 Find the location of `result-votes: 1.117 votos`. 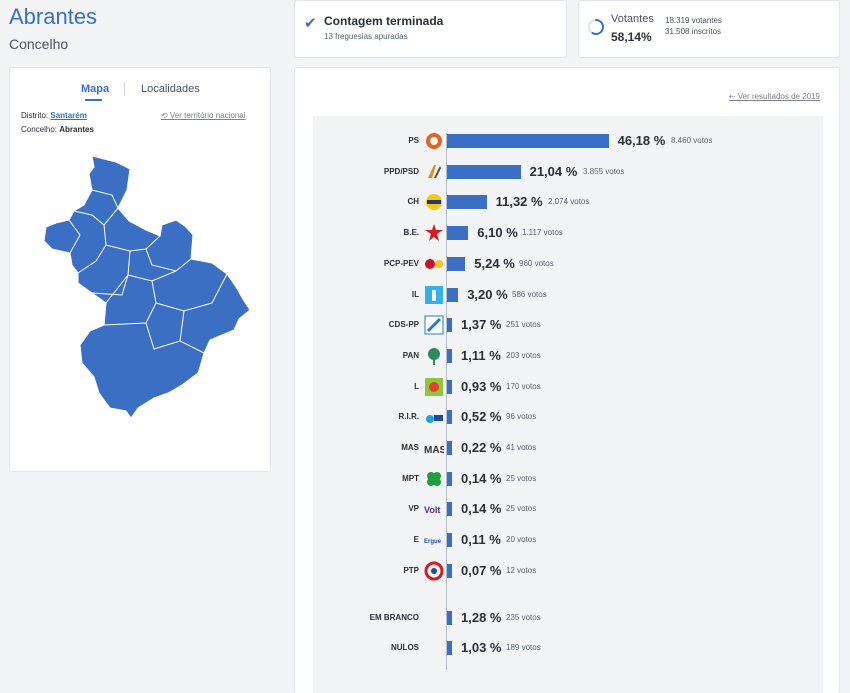

result-votes: 1.117 votos is located at coordinates (542, 233).